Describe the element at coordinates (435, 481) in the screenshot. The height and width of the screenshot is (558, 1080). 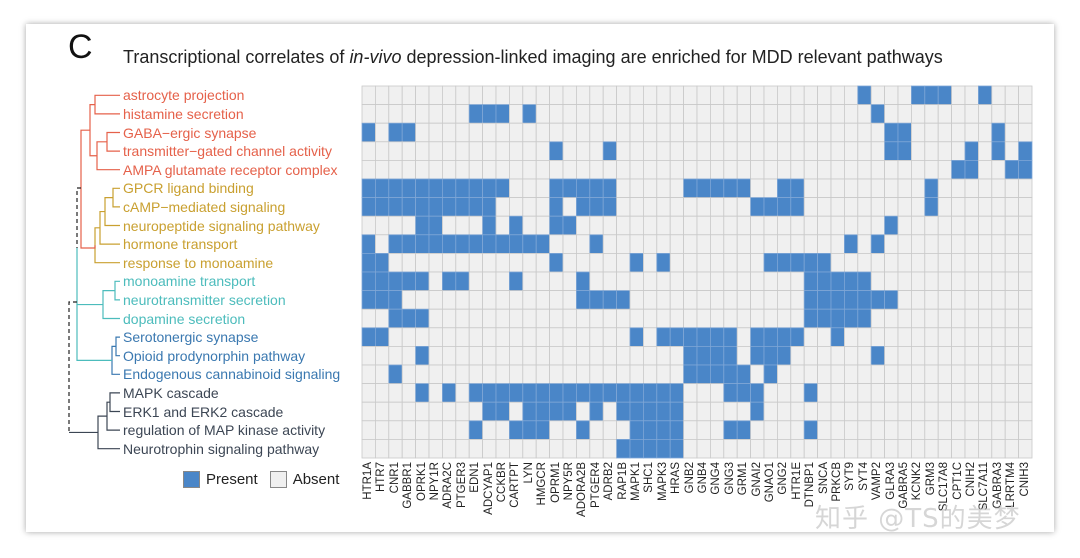
I see `gene-label: NPY1R` at that location.